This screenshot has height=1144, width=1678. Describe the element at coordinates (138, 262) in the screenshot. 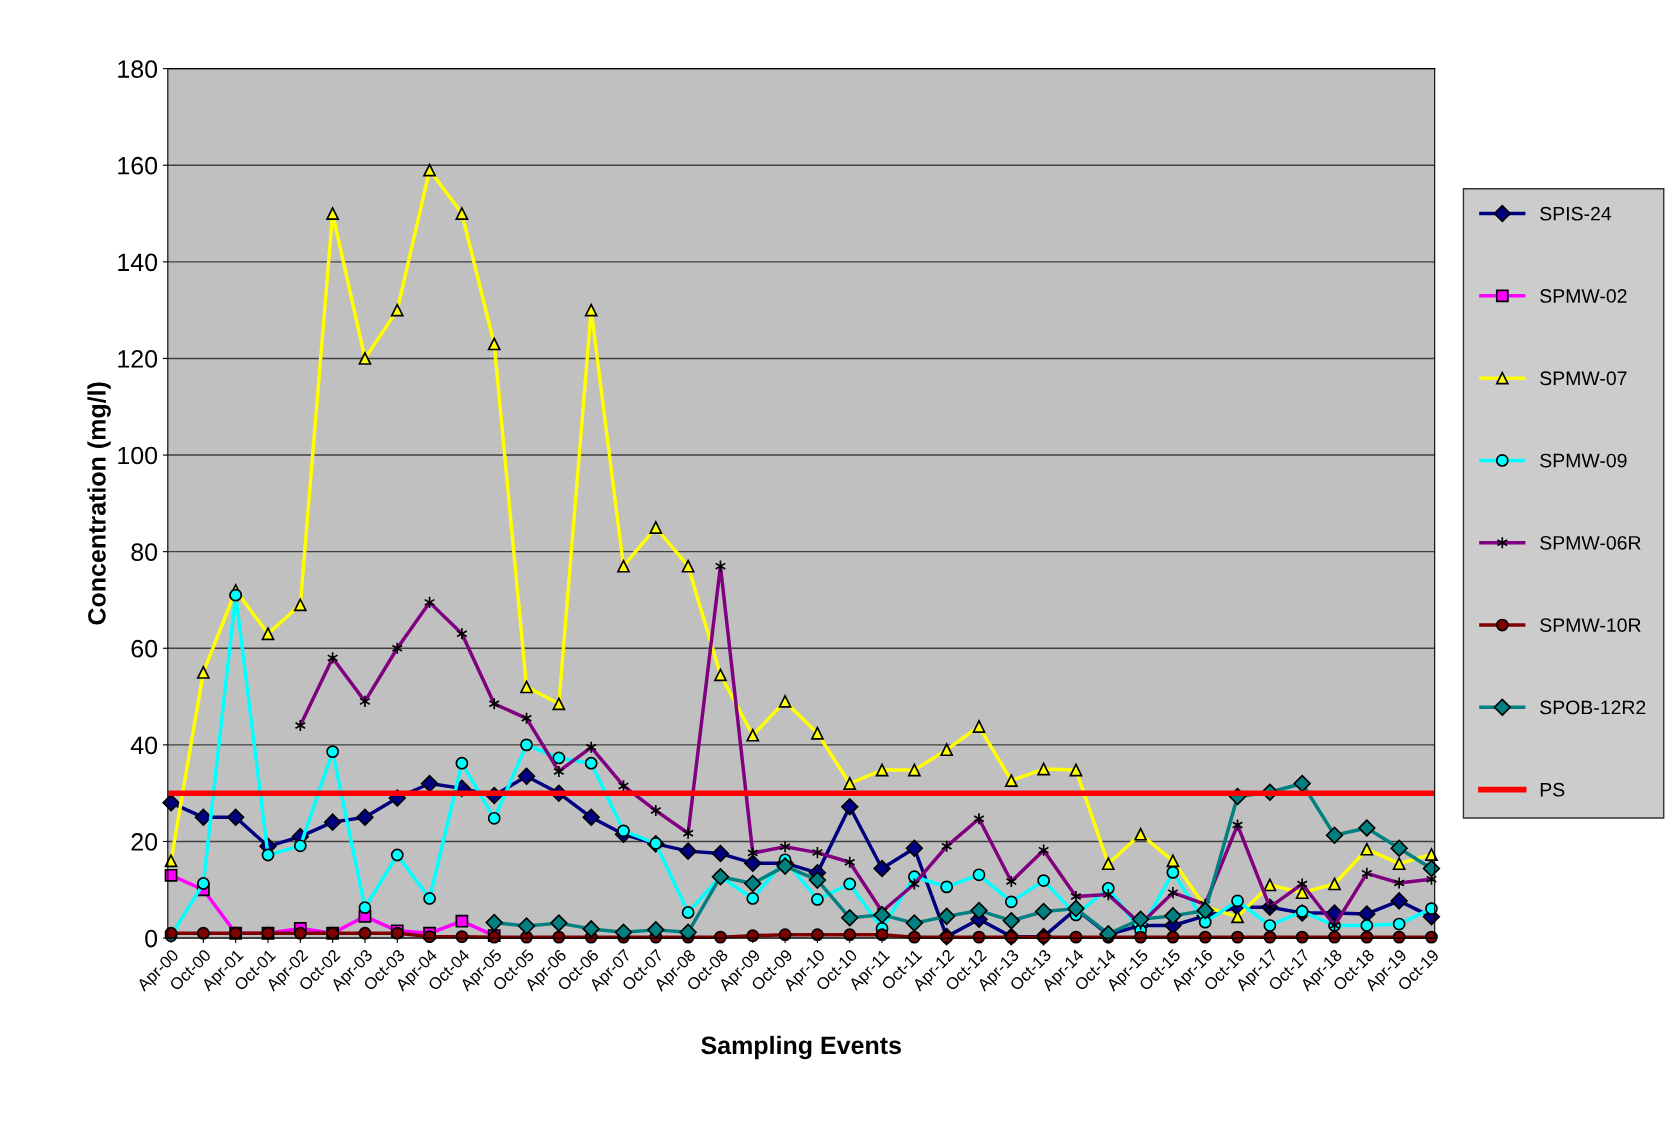

I see `y-tick-label: 140` at that location.